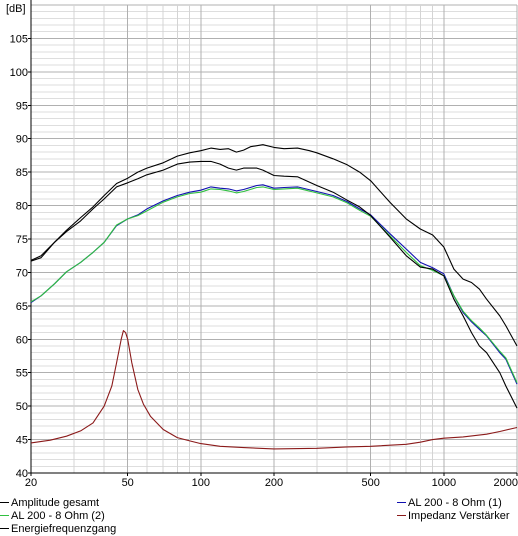 The height and width of the screenshot is (536, 518). What do you see at coordinates (22, 207) in the screenshot?
I see `y-tick-label: 80` at bounding box center [22, 207].